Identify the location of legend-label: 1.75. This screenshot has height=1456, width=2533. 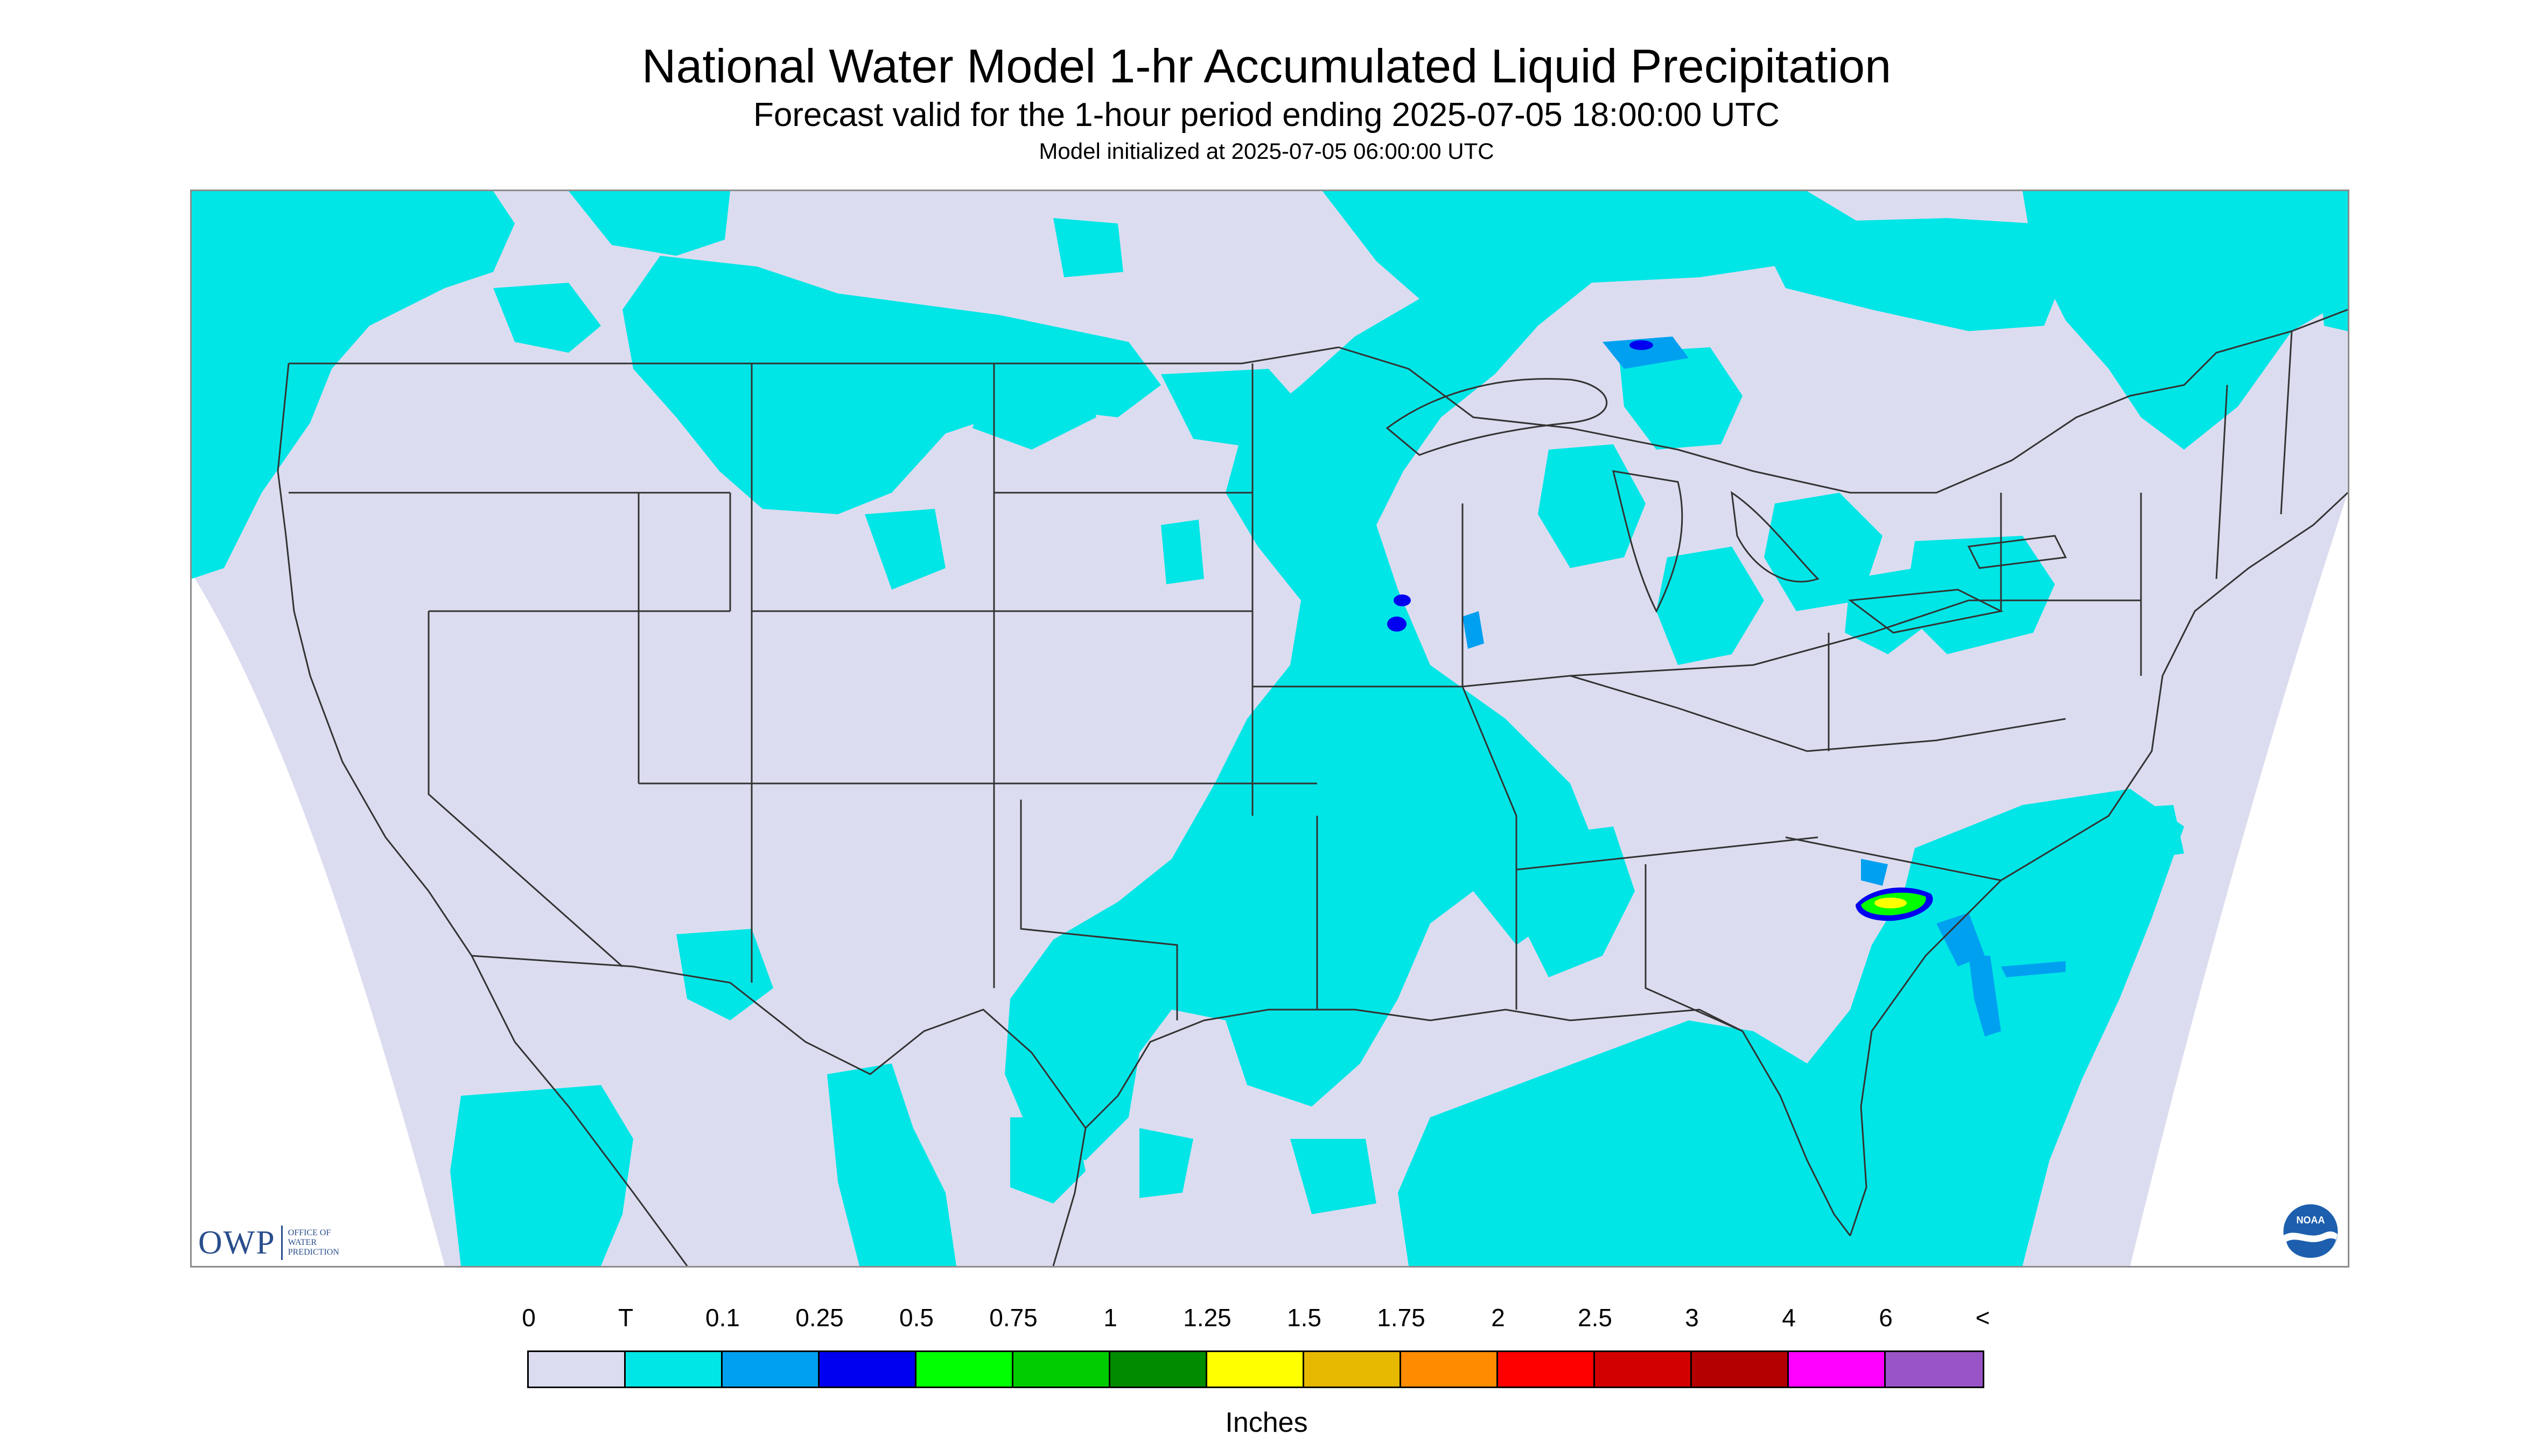
(1401, 1318).